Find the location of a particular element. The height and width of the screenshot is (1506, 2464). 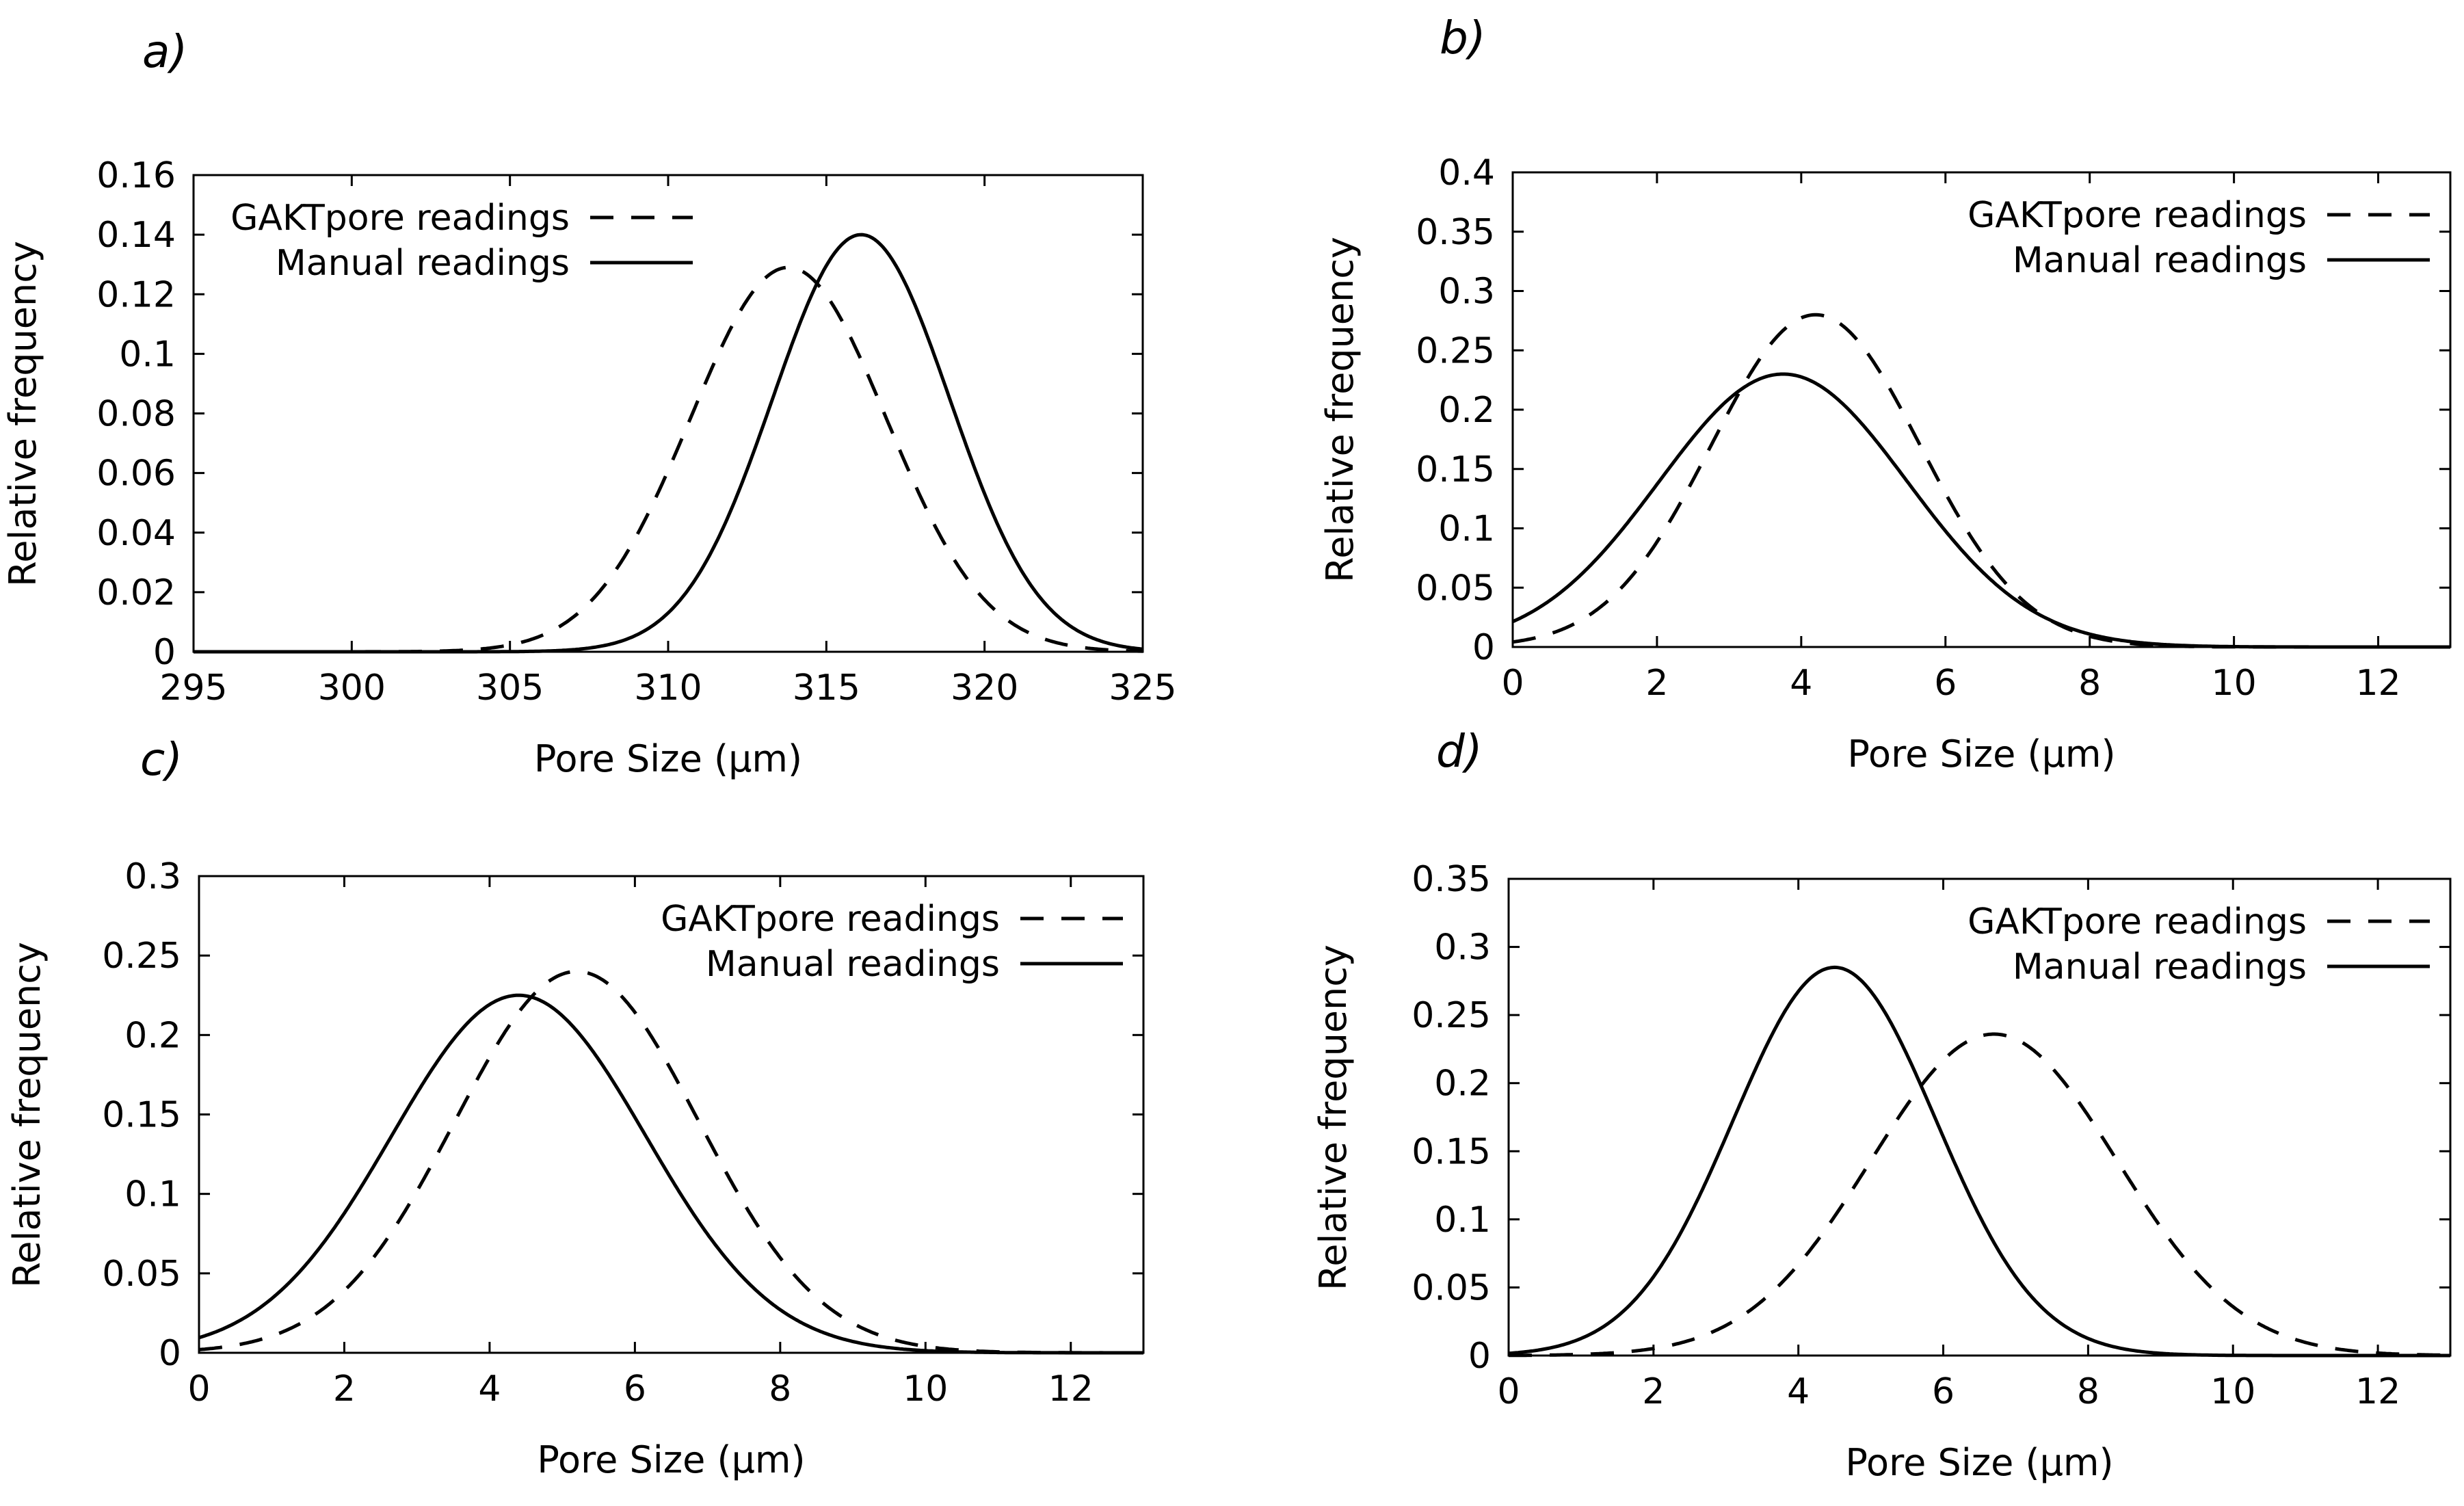

y-tick-label: 0.04 is located at coordinates (136, 533).